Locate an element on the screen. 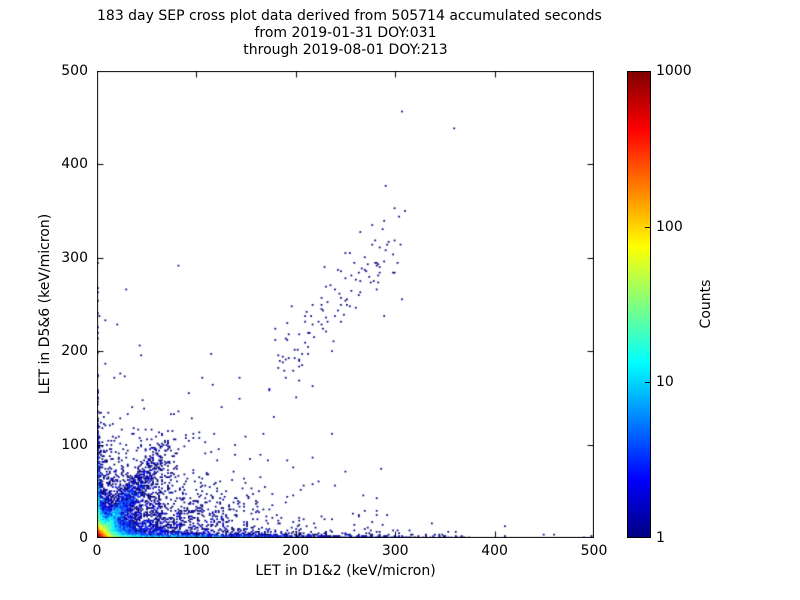  x-tick-label: 500 is located at coordinates (594, 551).